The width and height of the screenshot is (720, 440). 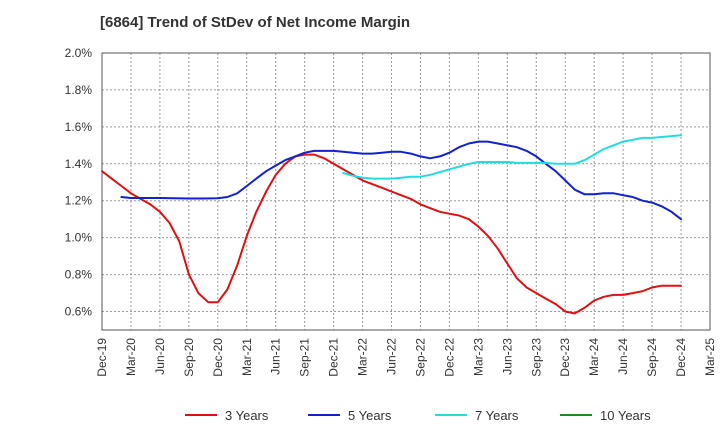 I want to click on legend-label-7-years: 7 Years, so click(x=497, y=415).